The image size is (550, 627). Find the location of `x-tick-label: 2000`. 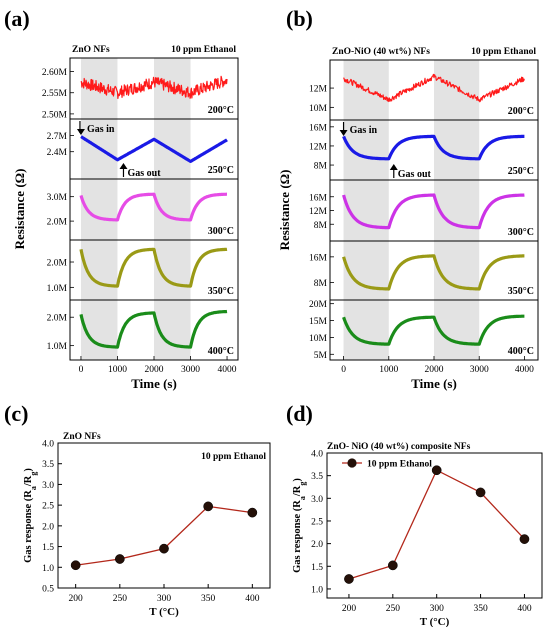

x-tick-label: 2000 is located at coordinates (434, 370).